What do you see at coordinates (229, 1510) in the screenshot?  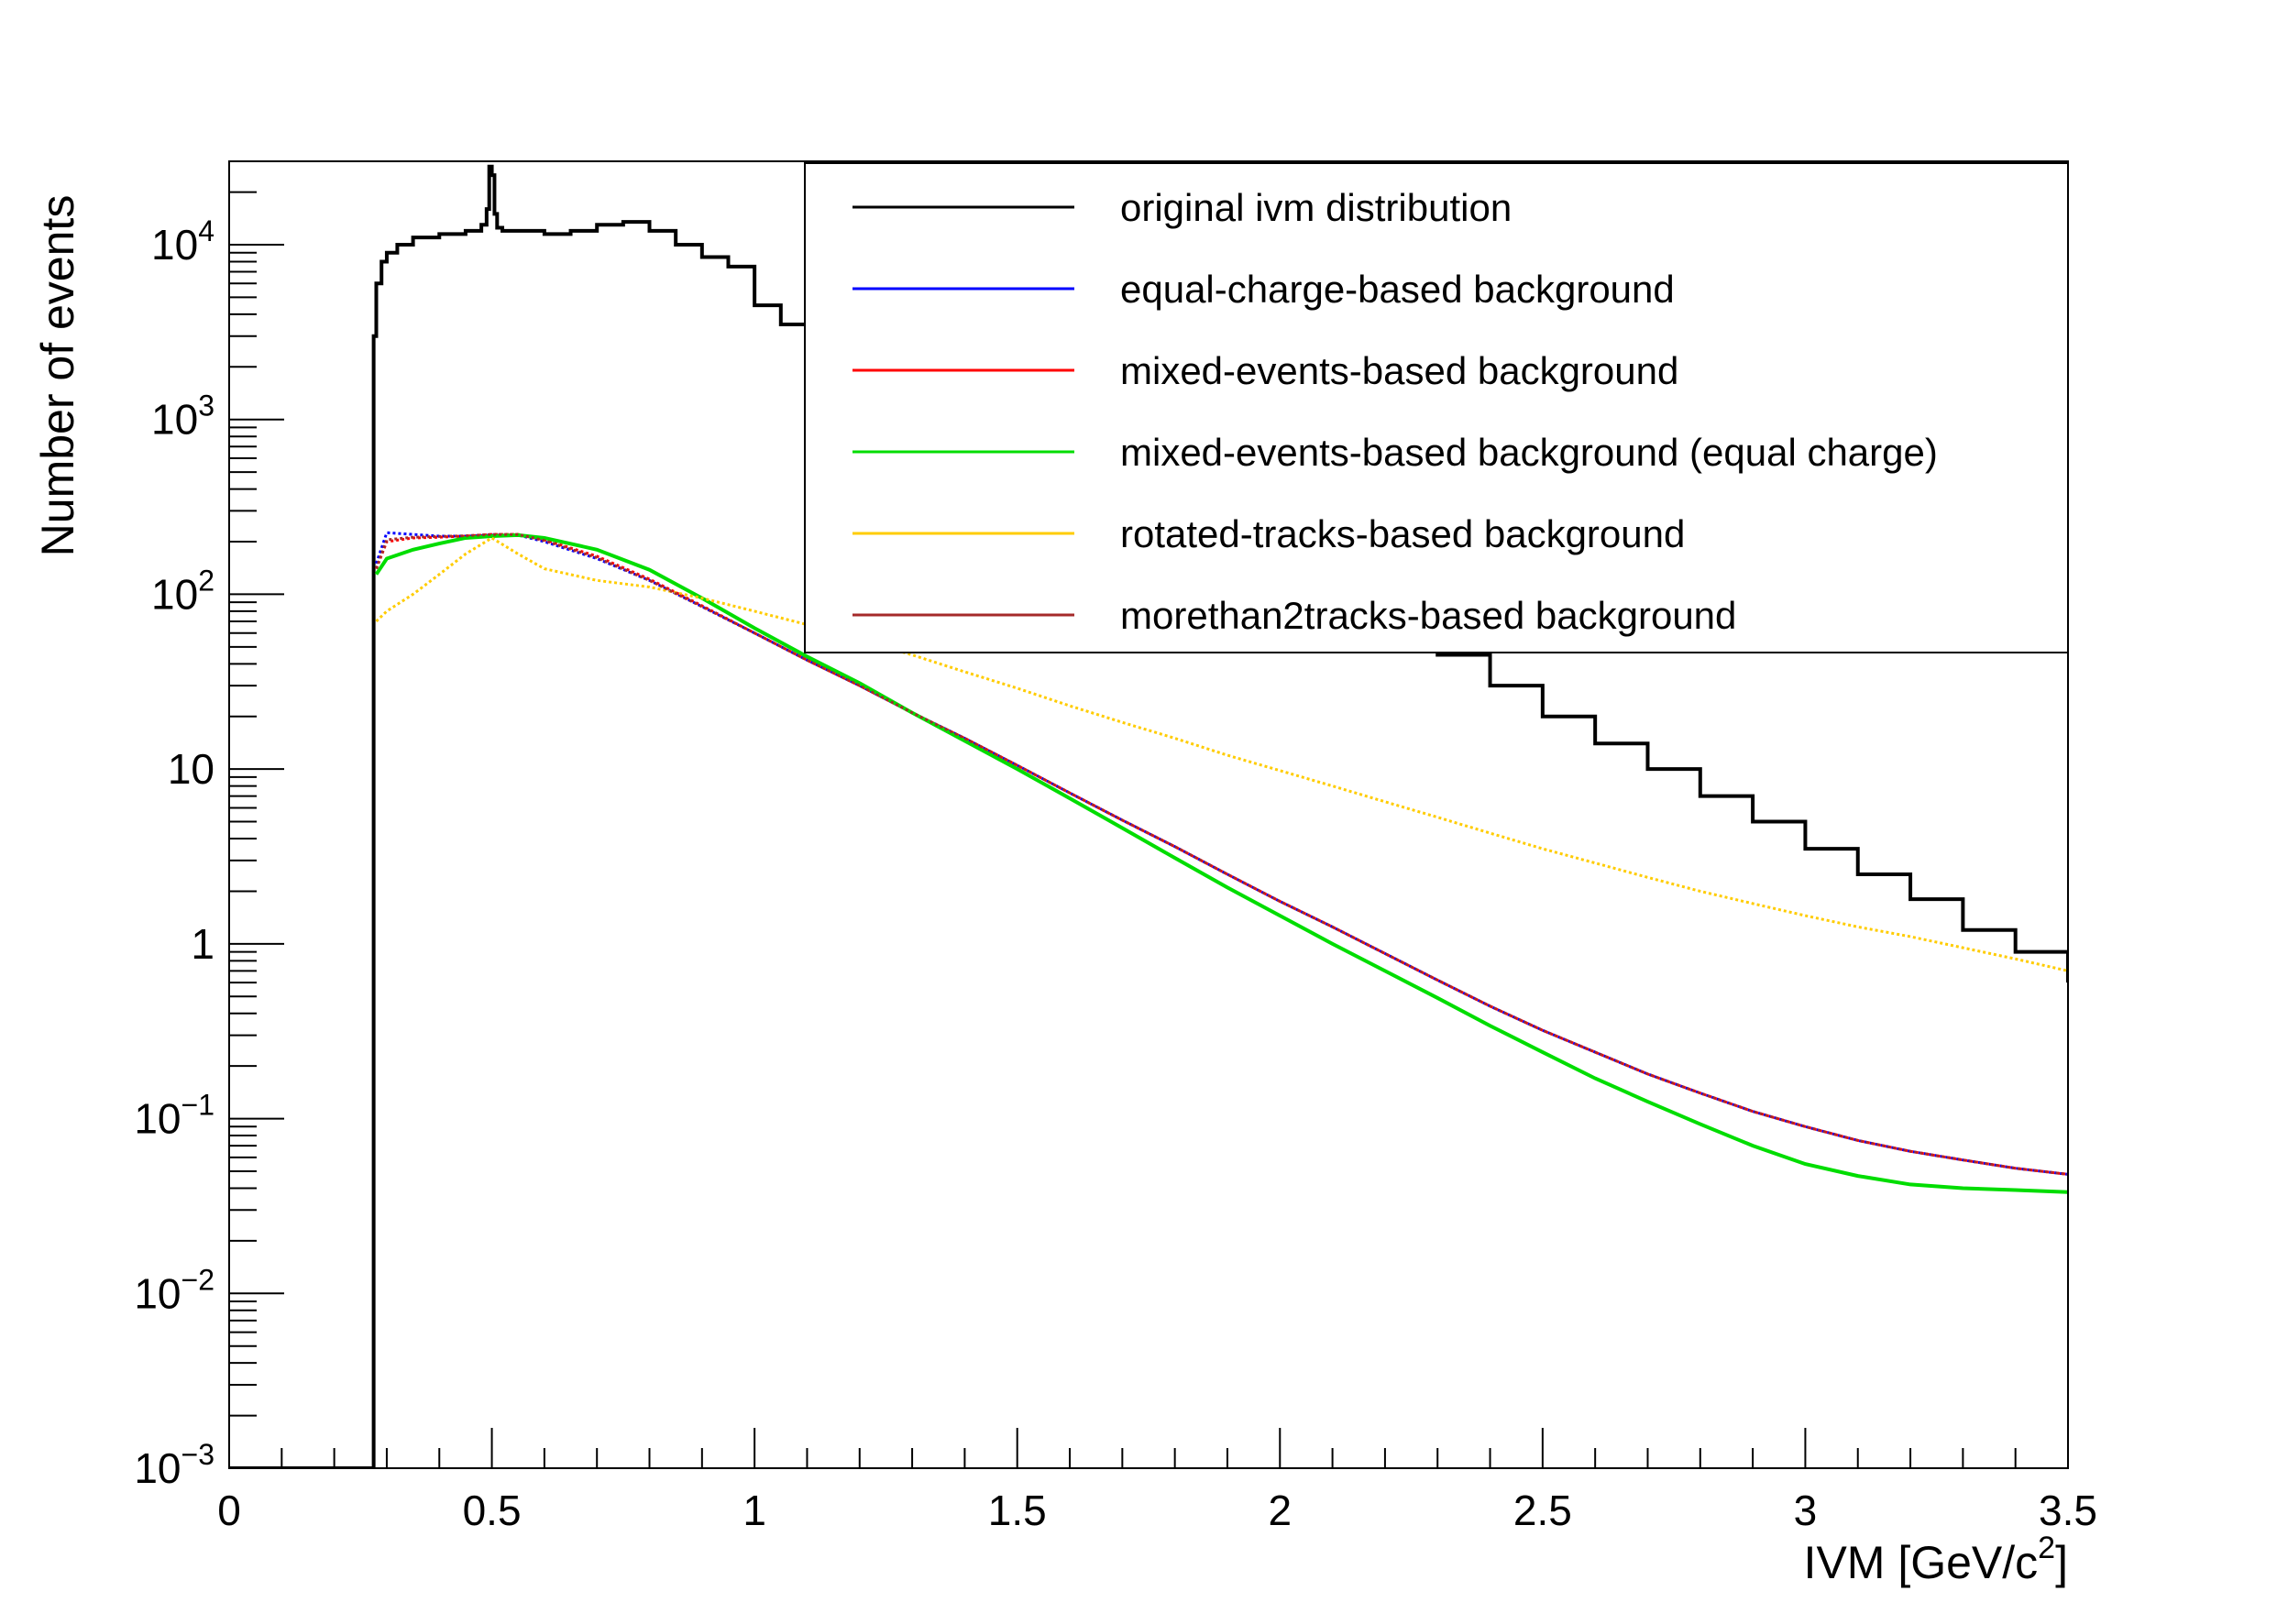 I see `x-tick-label: 0` at bounding box center [229, 1510].